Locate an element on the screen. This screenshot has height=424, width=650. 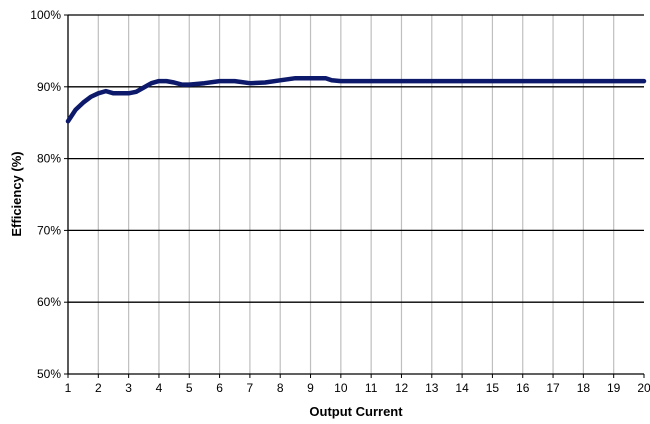
x-tick-label: 12 is located at coordinates (402, 388).